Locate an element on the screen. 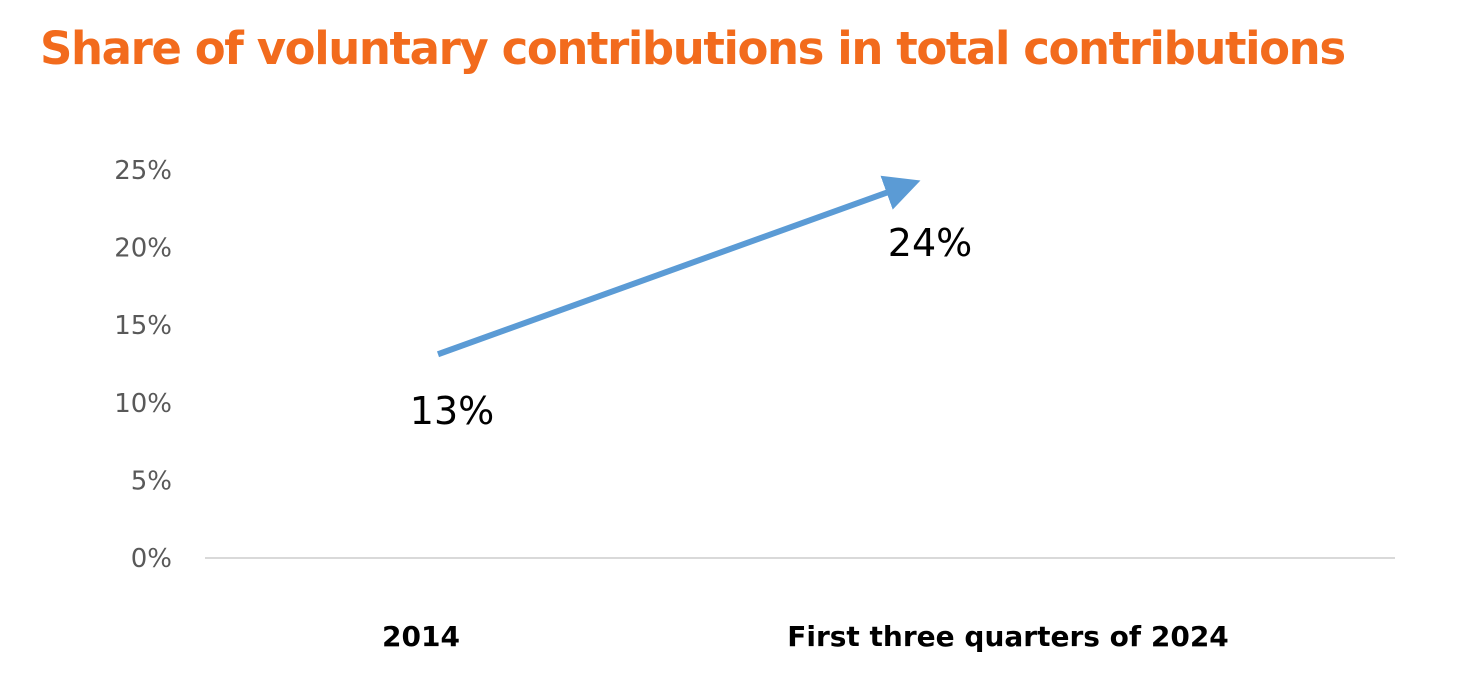  data-label: 24% is located at coordinates (930, 243).